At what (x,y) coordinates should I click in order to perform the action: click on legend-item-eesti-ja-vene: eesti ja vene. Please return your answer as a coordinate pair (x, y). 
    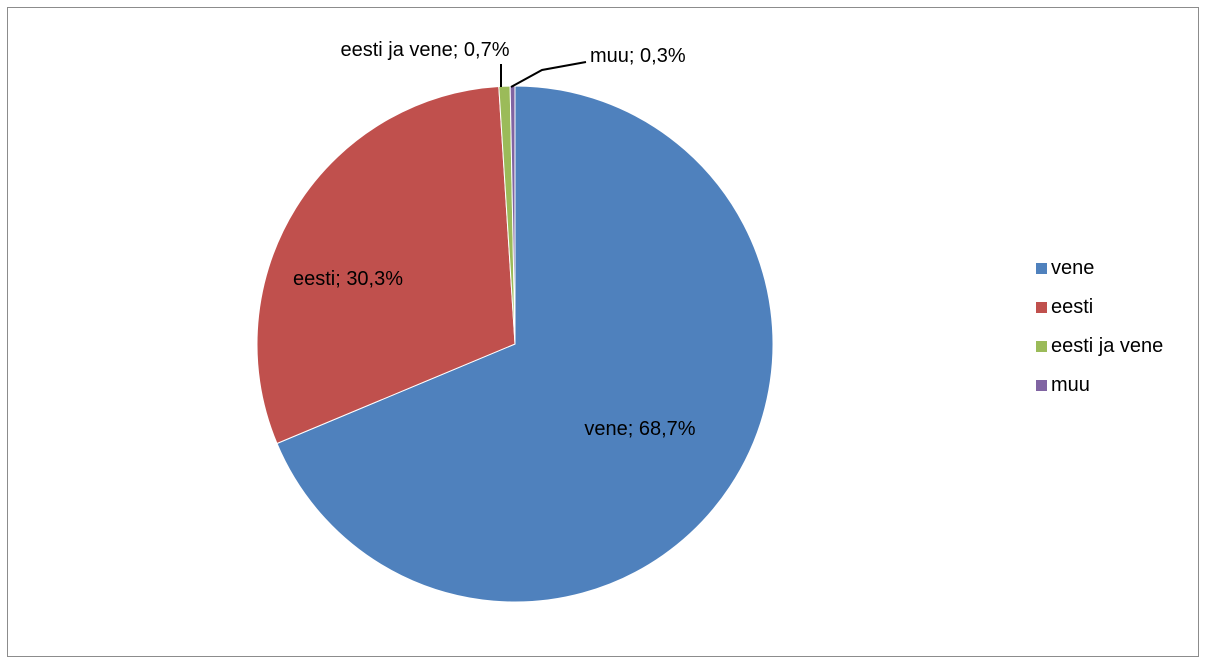
    Looking at the image, I should click on (1099, 346).